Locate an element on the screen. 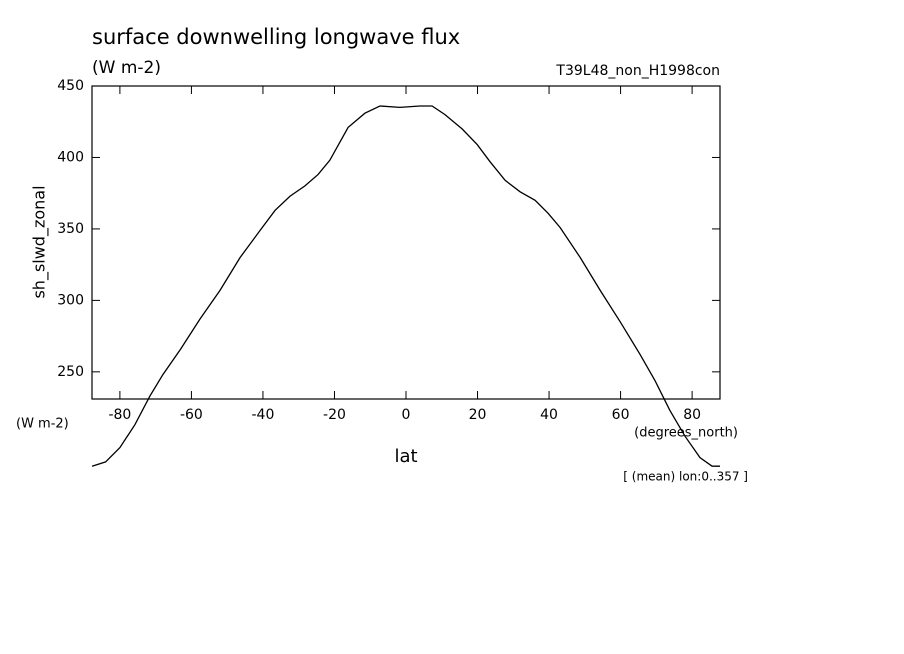  footnote: [ (mean) lon:0..357 ] is located at coordinates (685, 477).